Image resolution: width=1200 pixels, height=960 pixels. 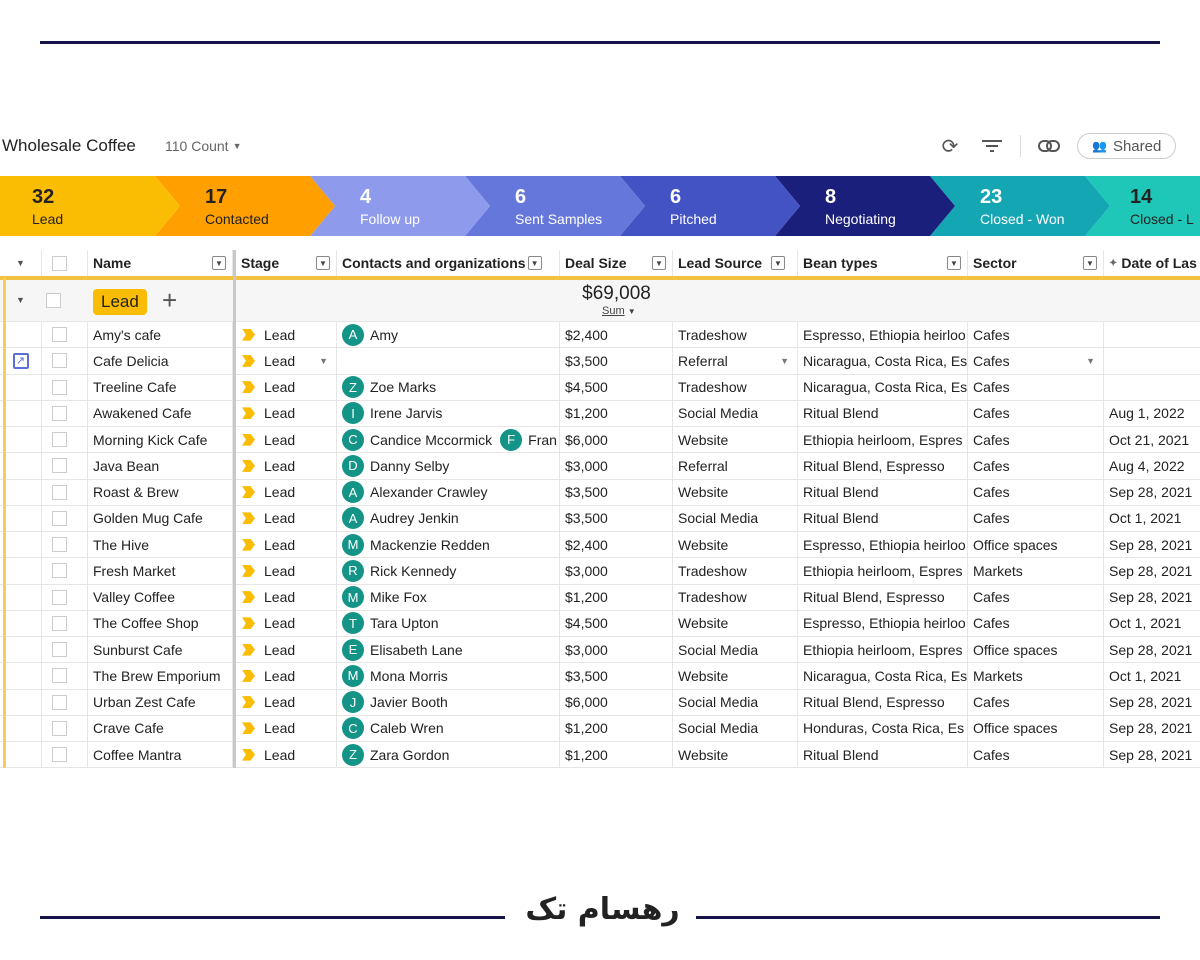 What do you see at coordinates (414, 518) in the screenshot?
I see `contact-name: Audrey Jenkin` at bounding box center [414, 518].